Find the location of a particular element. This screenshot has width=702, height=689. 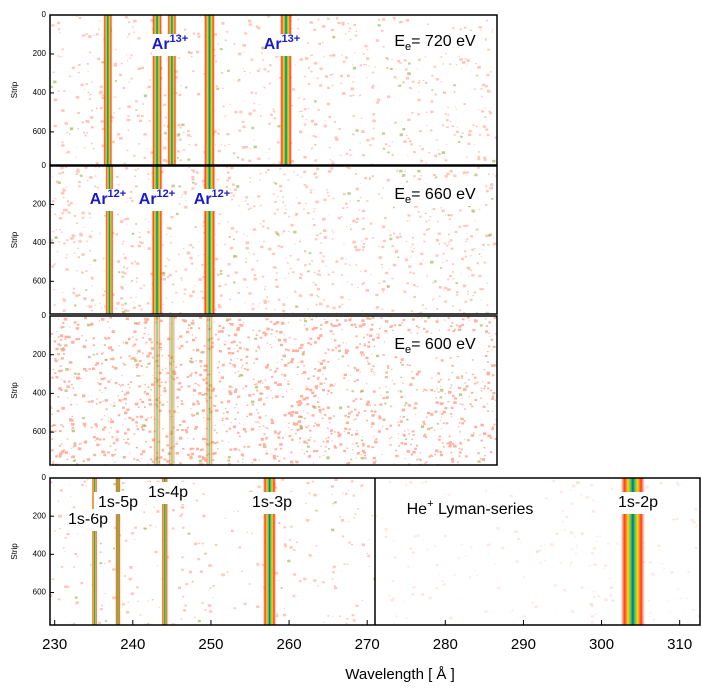

x-tick-label: 230 is located at coordinates (54, 644).